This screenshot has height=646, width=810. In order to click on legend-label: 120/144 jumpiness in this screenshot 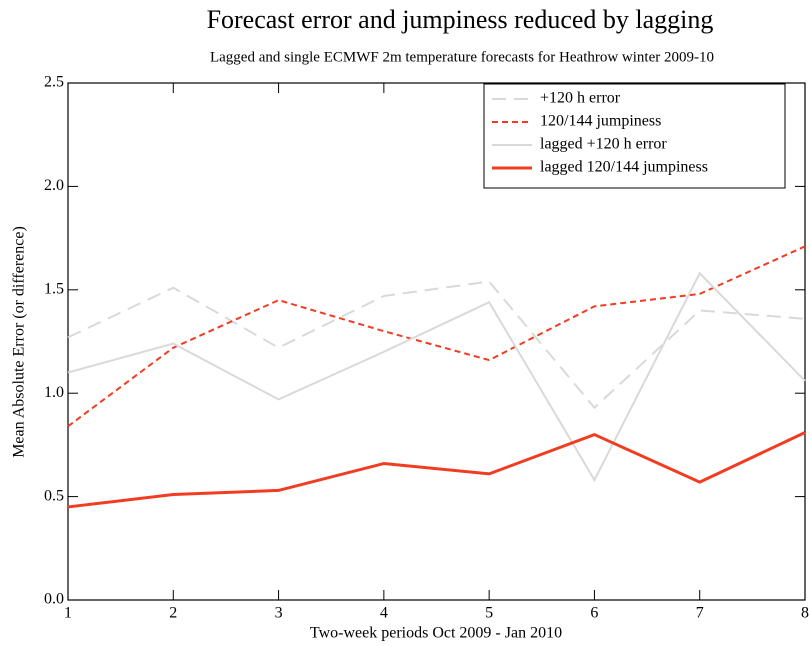, I will do `click(600, 121)`.